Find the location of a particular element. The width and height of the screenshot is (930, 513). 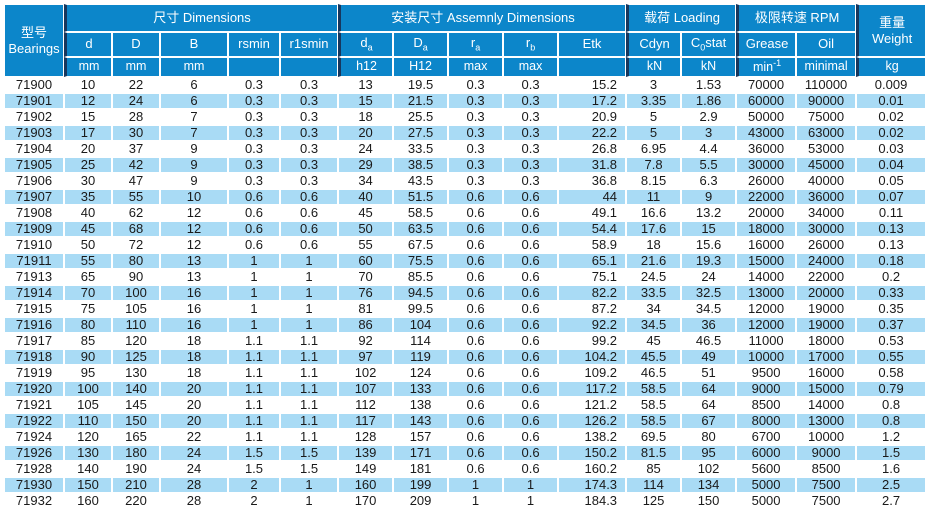

value-cell: 180 is located at coordinates (136, 453).